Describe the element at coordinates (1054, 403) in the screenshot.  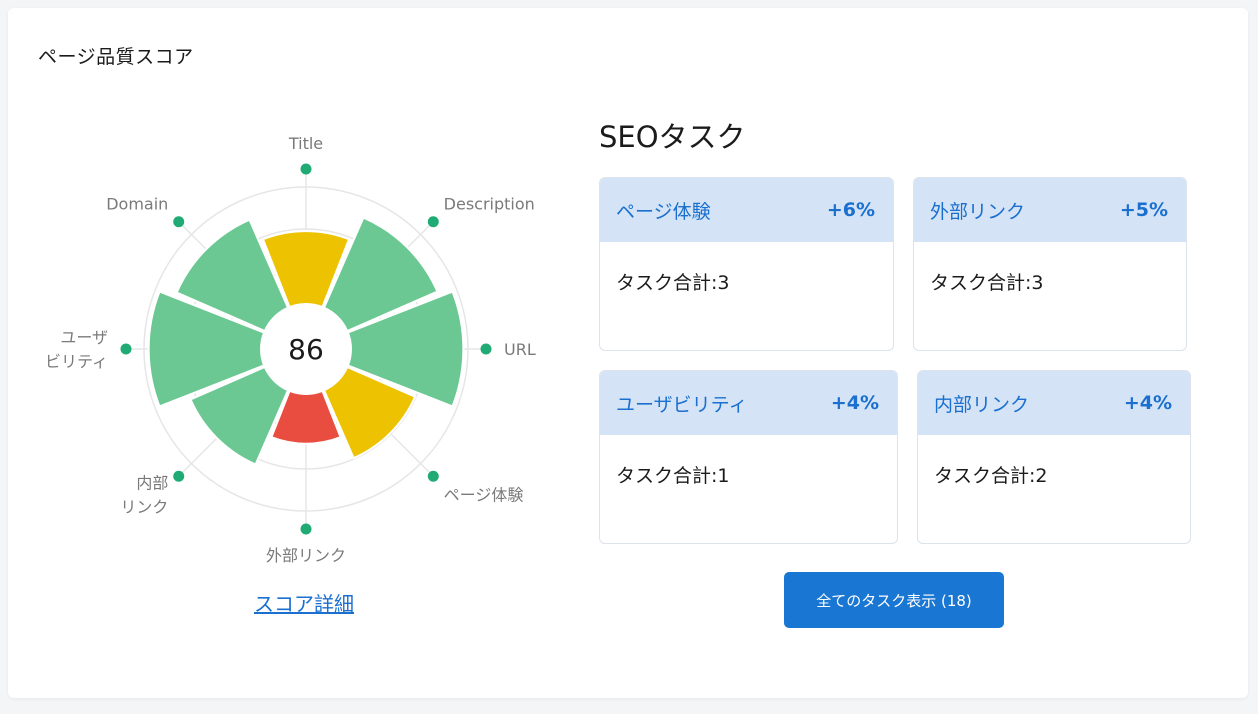
I see `task-card-header: 内部リンク +4%` at that location.